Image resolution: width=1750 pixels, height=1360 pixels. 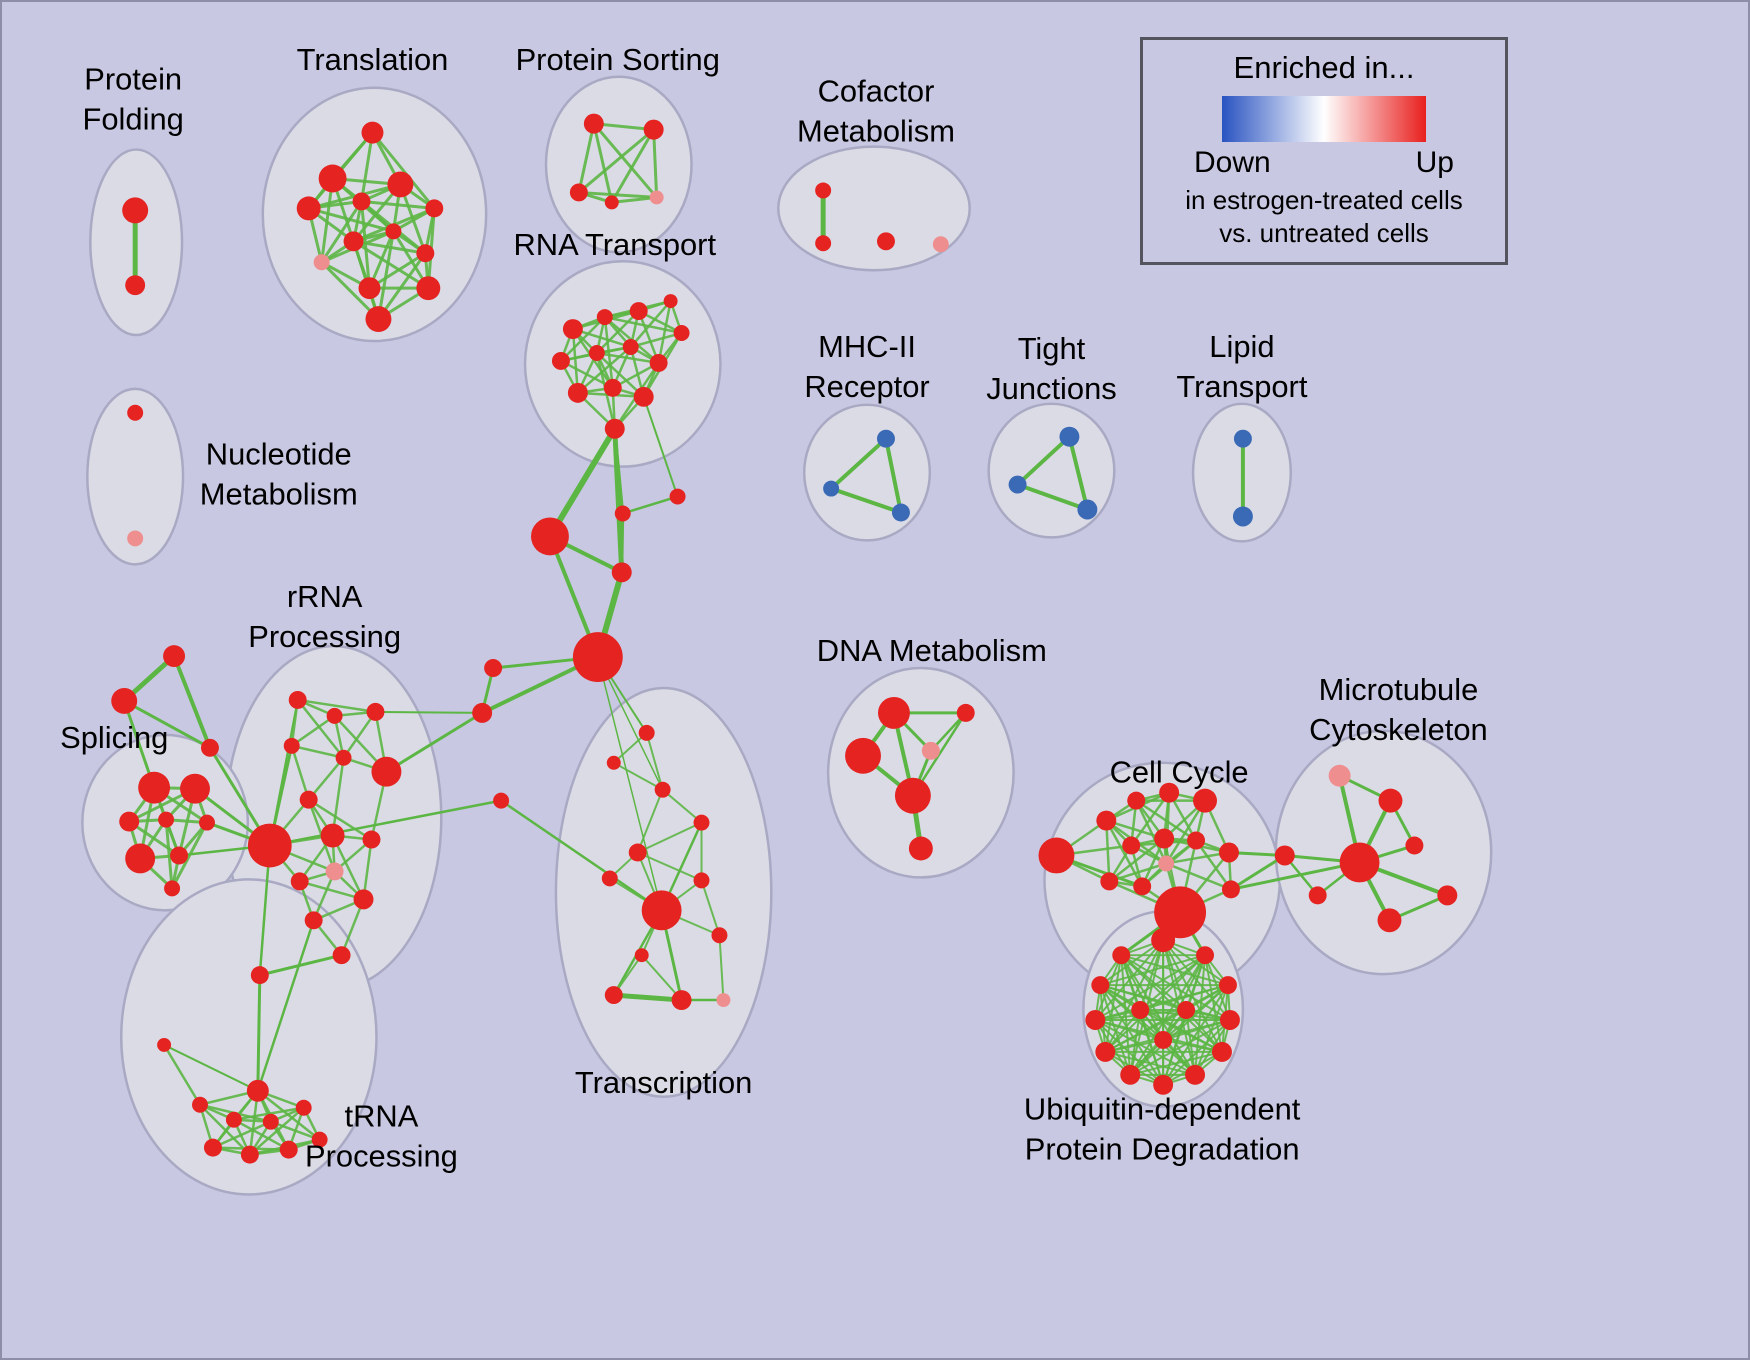 I want to click on cluster-trna-ellipse, so click(x=248, y=1037).